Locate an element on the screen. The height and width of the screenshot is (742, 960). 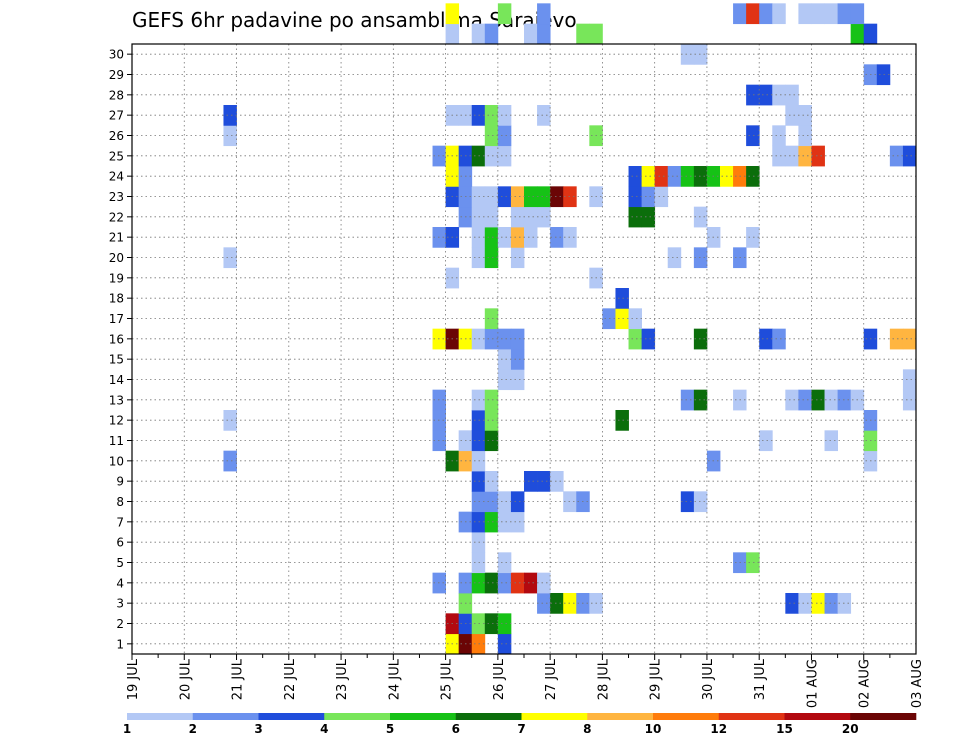
legend-label: 4 is located at coordinates (324, 729).